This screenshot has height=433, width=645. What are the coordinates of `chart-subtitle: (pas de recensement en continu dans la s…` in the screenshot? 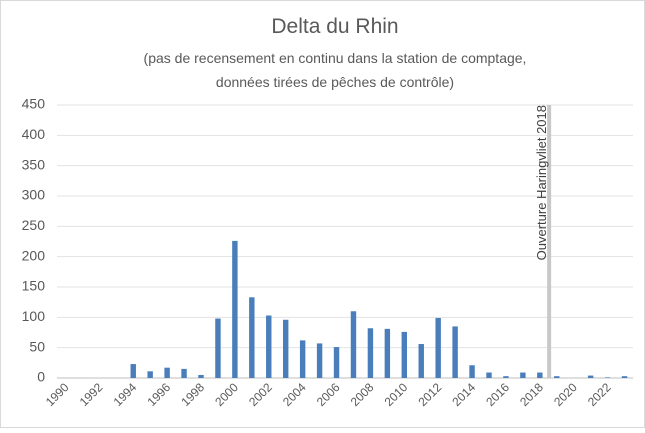 It's located at (335, 58).